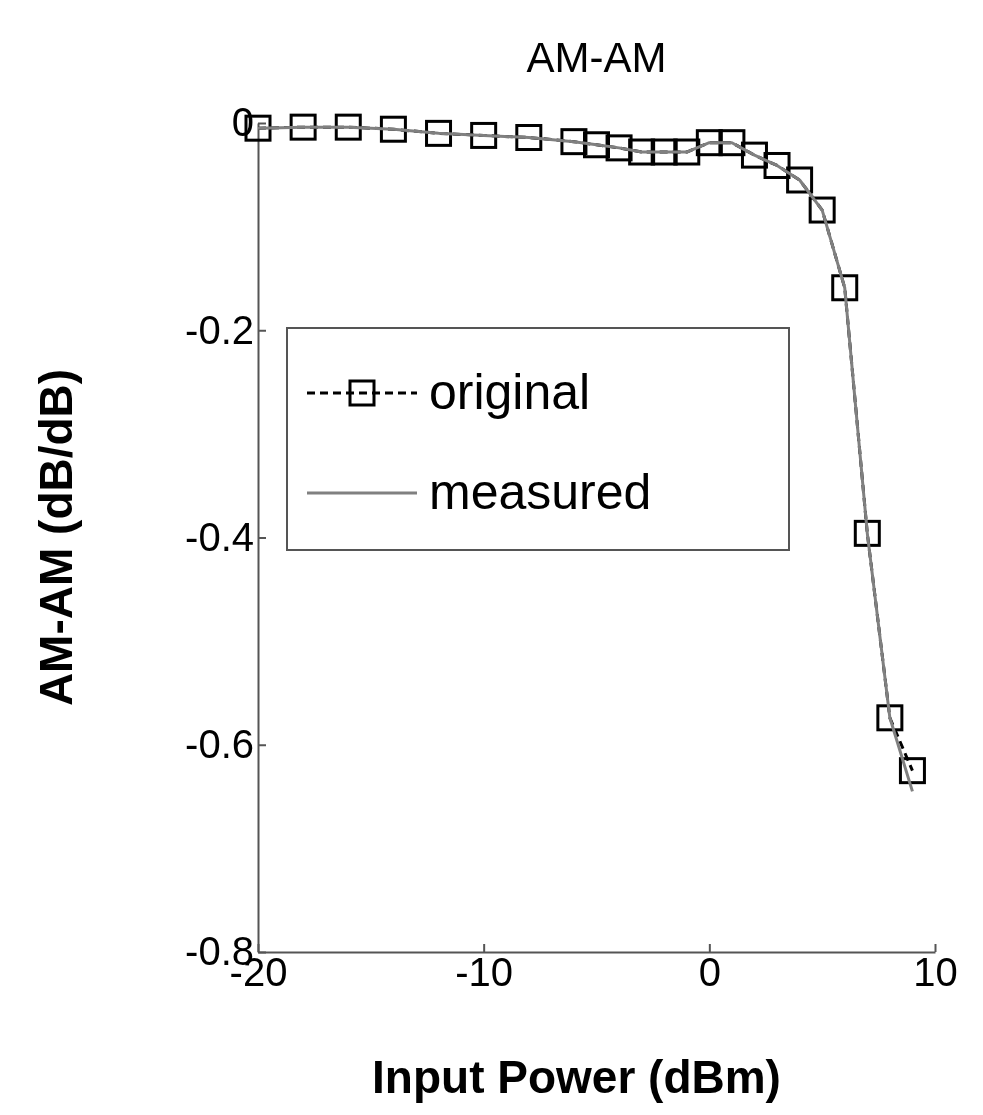 The image size is (983, 1115). Describe the element at coordinates (484, 972) in the screenshot. I see `x-tick-label: -10` at that location.